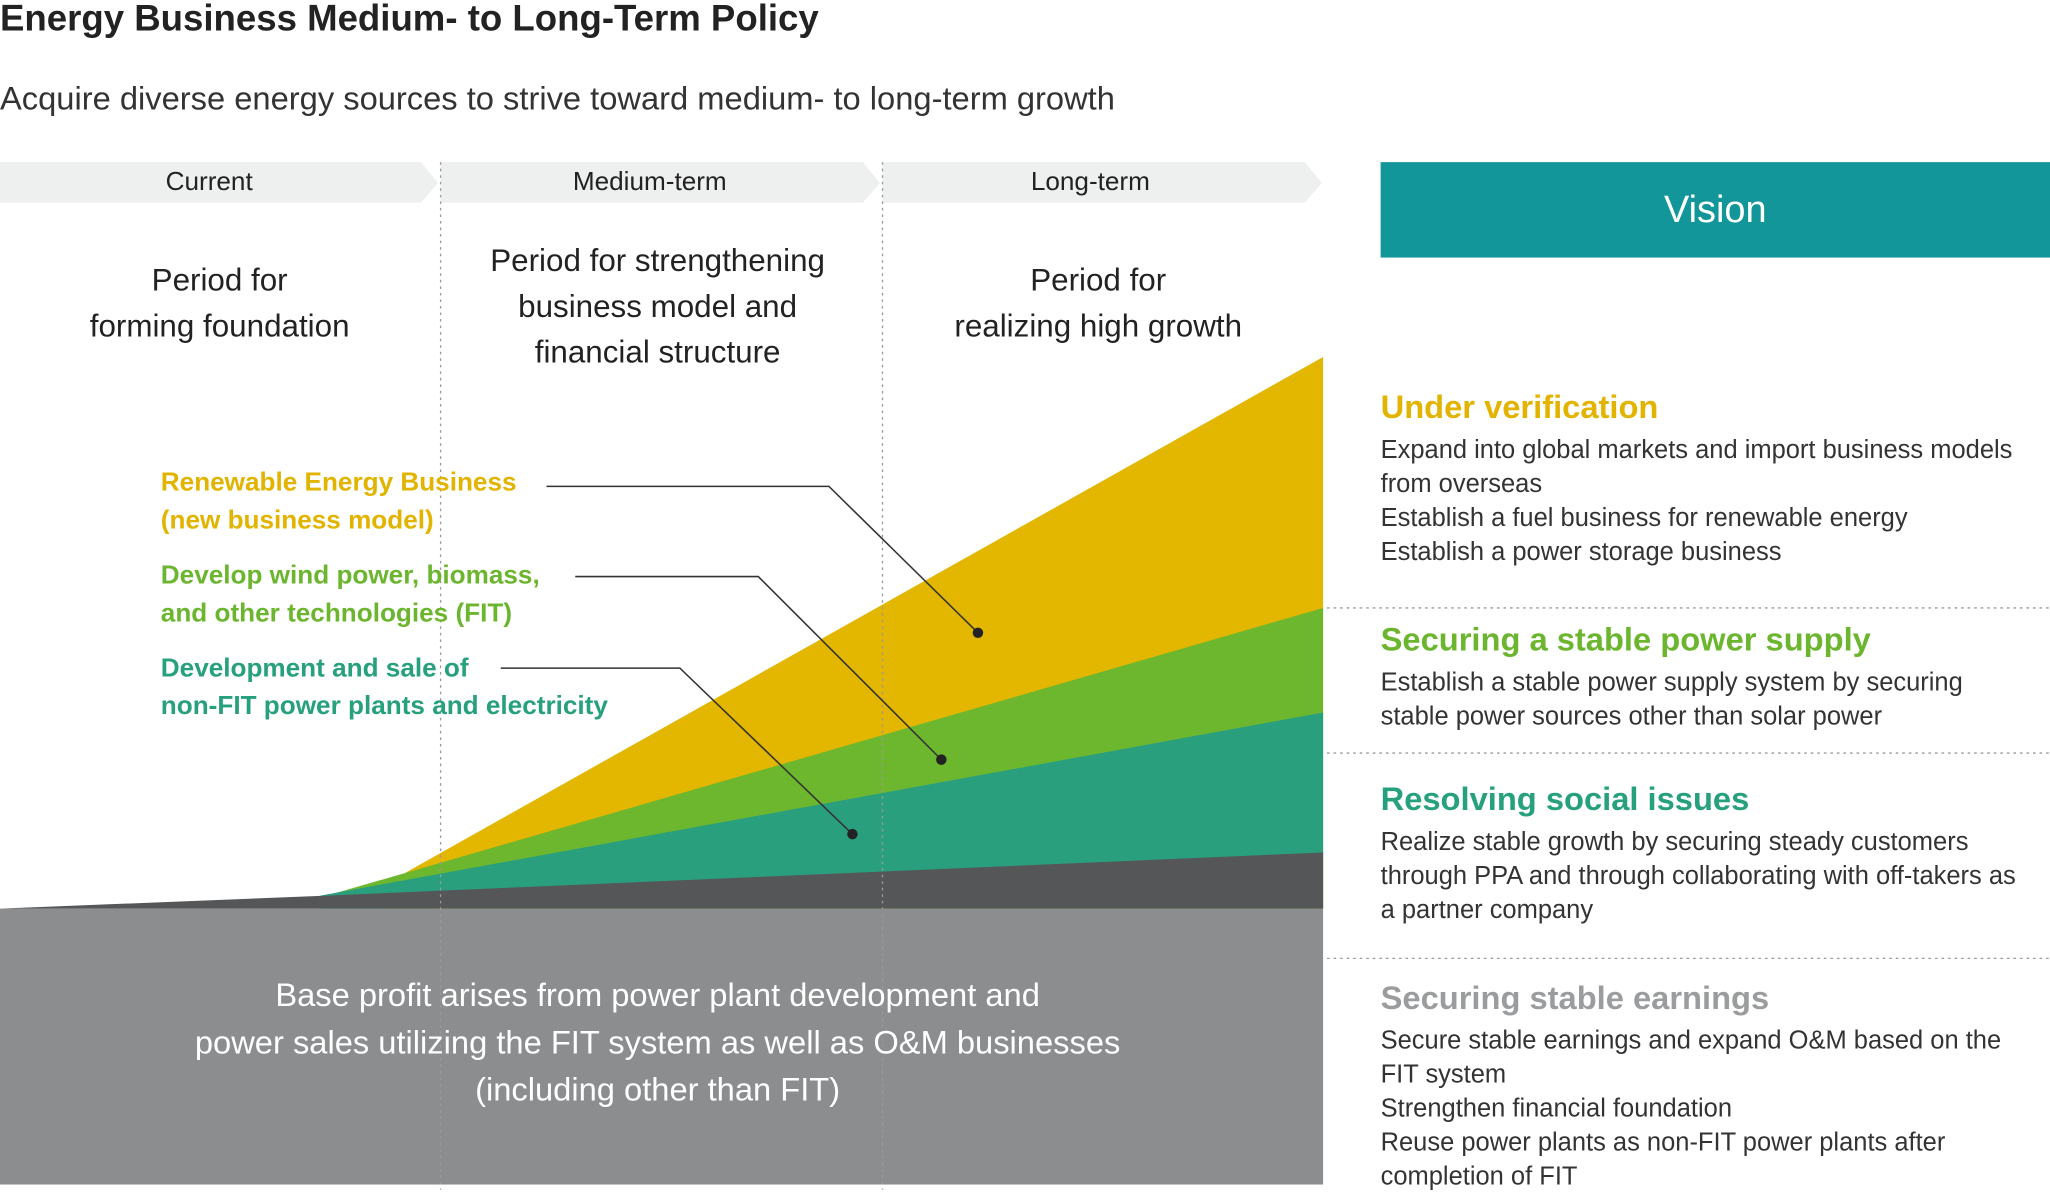  I want to click on phase-description: realizing high growth, so click(1098, 325).